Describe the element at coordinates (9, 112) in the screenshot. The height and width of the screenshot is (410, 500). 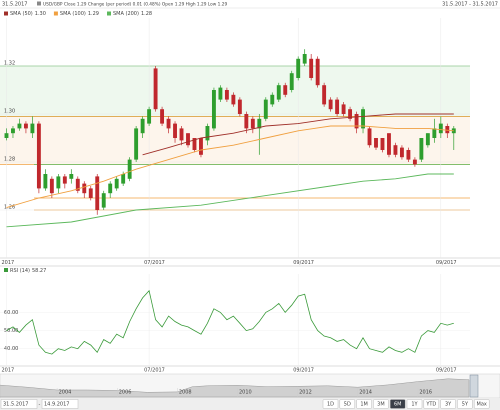
I see `y-tick-label: 1.30` at that location.